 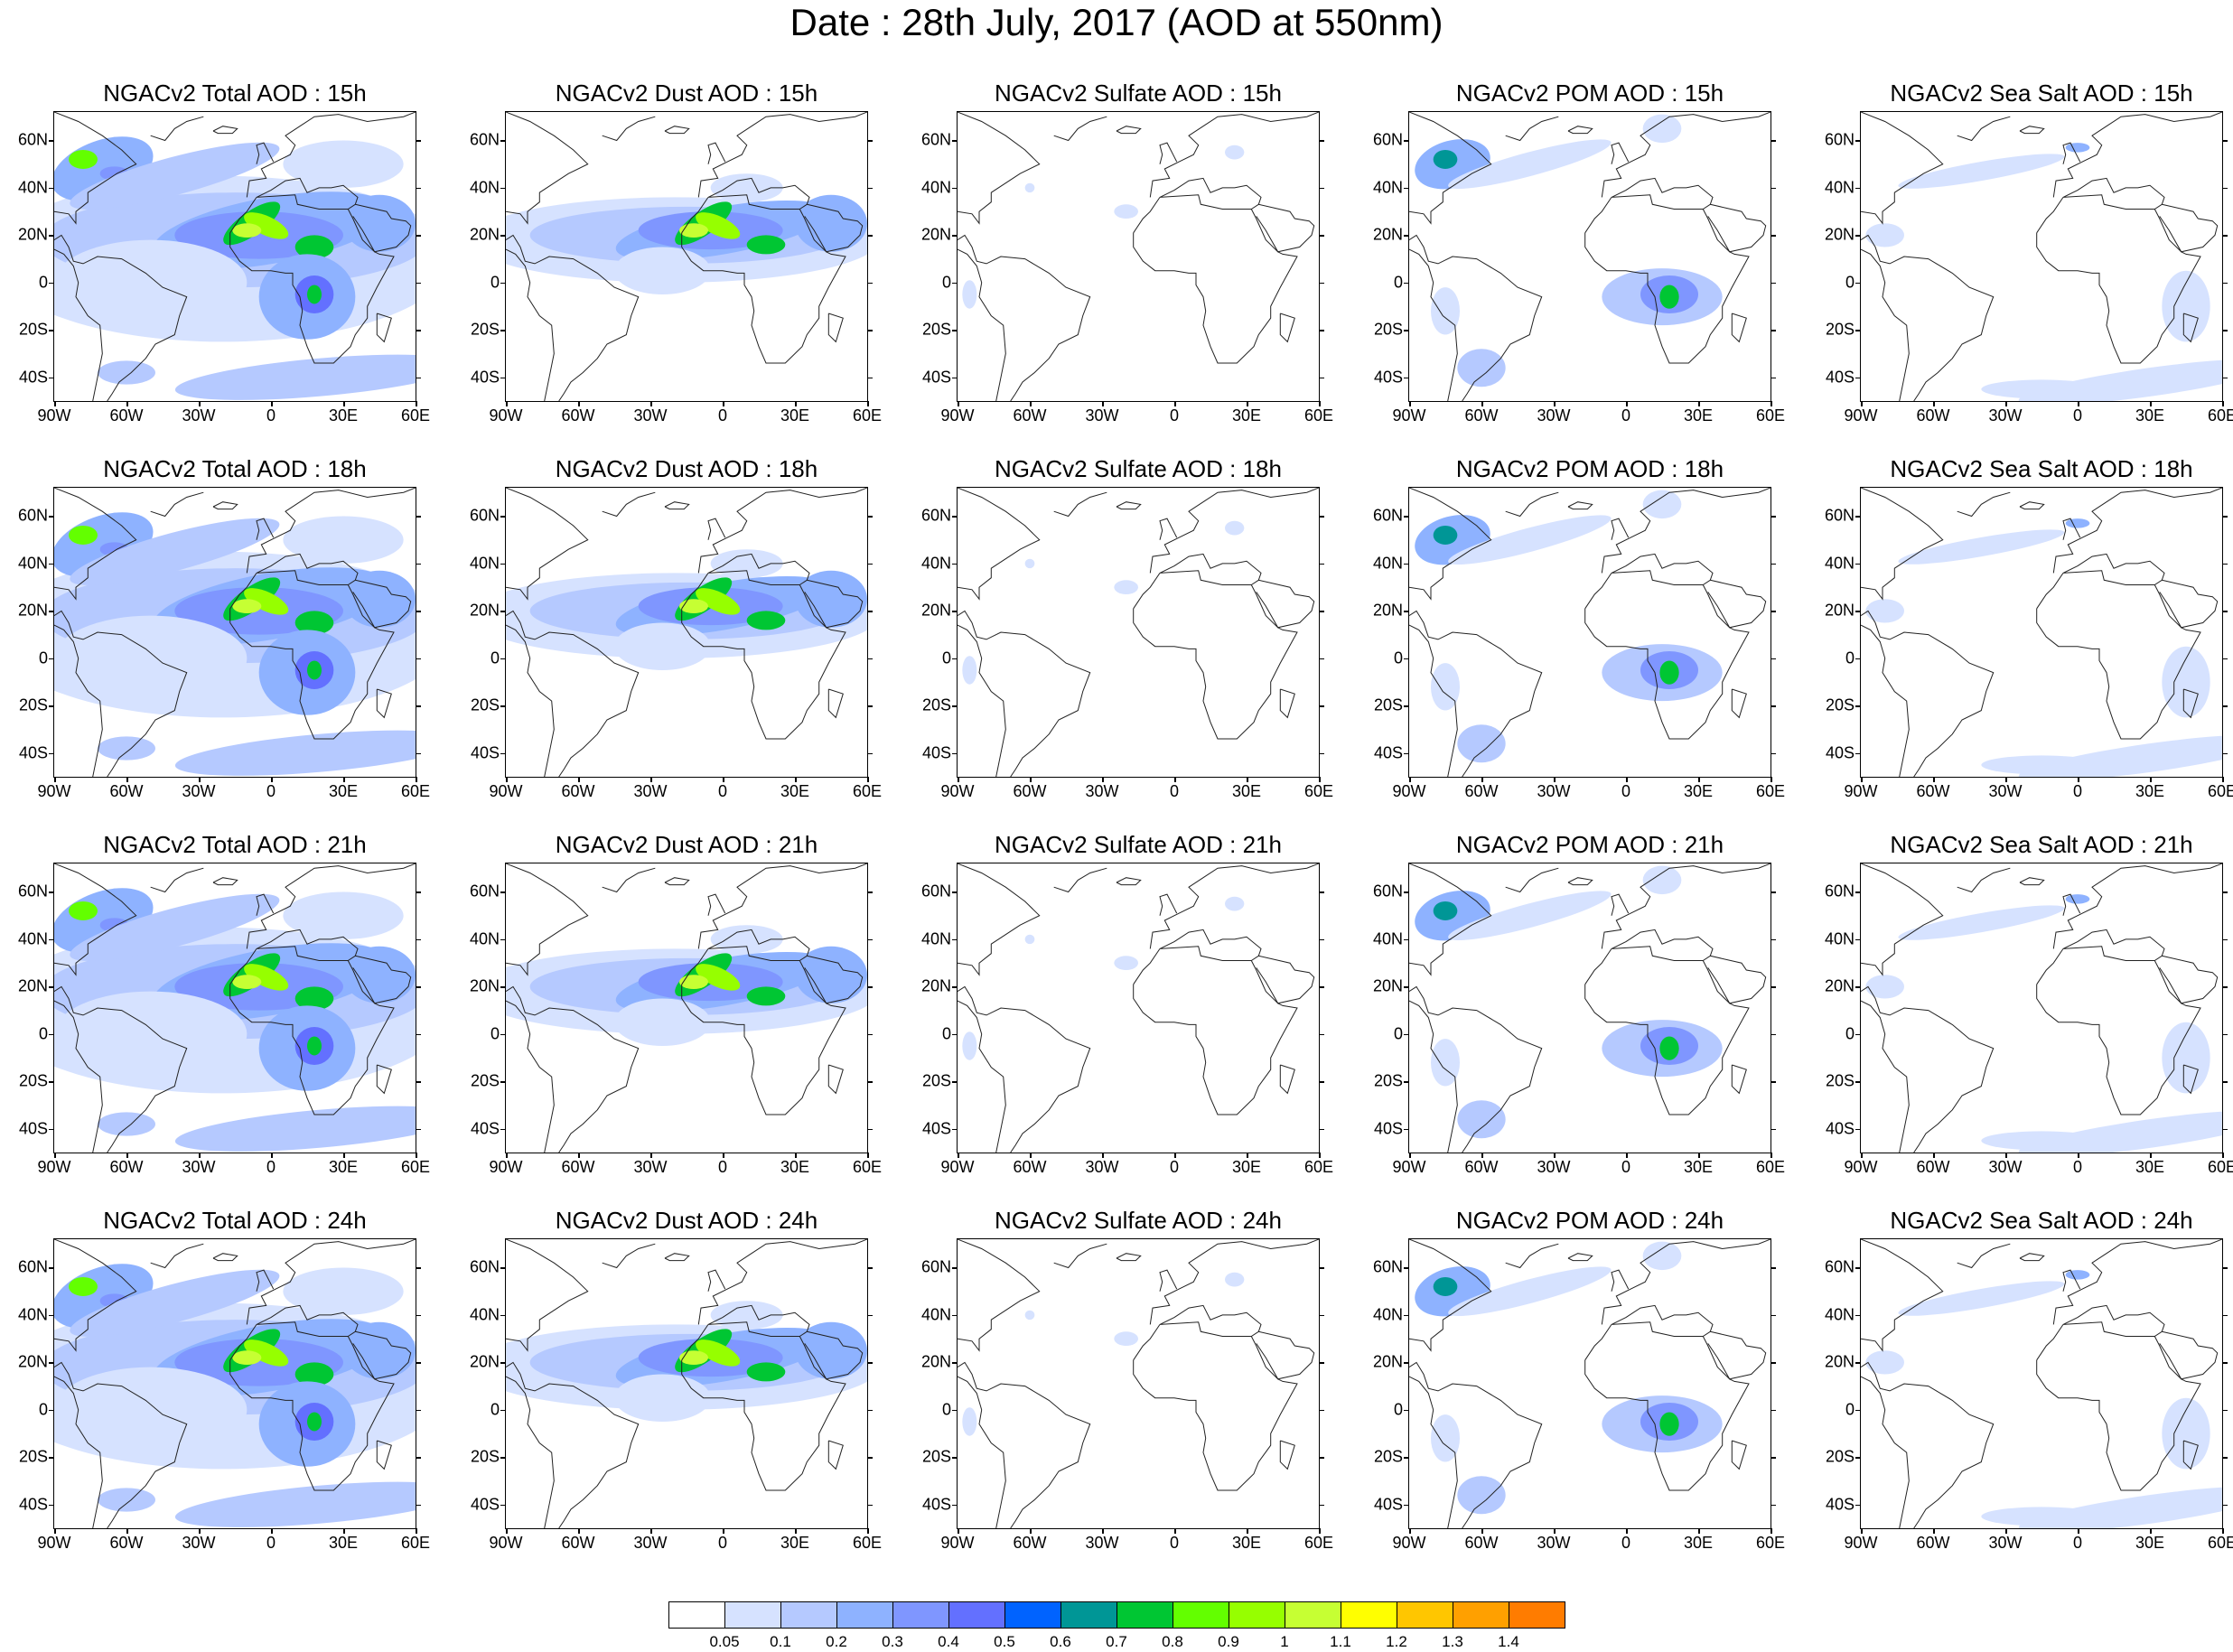 I want to click on lon-tick-label: 60W, so click(x=126, y=1167).